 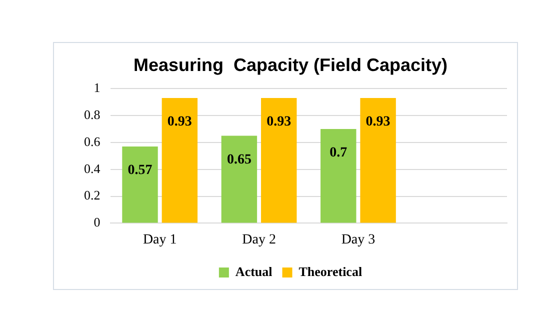 What do you see at coordinates (92, 168) in the screenshot?
I see `y-tick-label: 0.4` at bounding box center [92, 168].